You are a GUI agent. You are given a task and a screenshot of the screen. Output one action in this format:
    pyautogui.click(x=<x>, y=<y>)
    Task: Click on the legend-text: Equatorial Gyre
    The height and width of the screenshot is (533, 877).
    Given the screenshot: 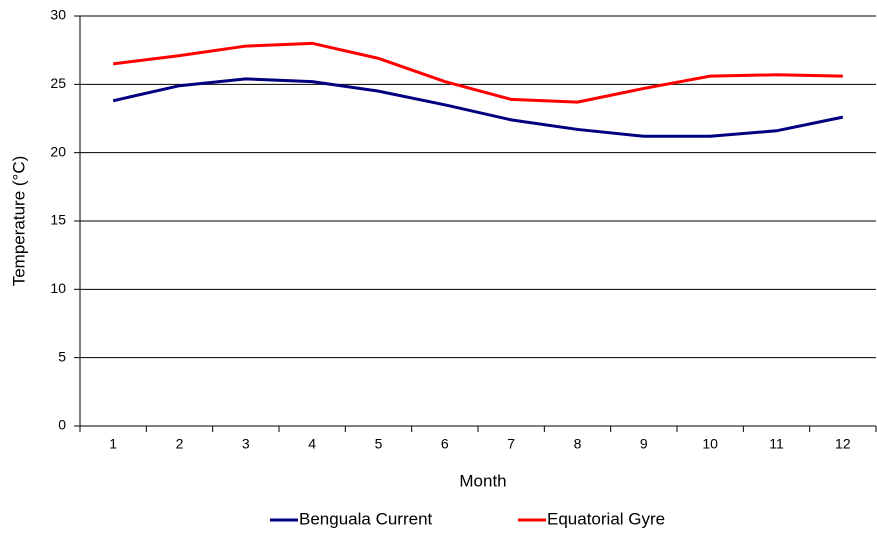 What is the action you would take?
    pyautogui.click(x=606, y=518)
    